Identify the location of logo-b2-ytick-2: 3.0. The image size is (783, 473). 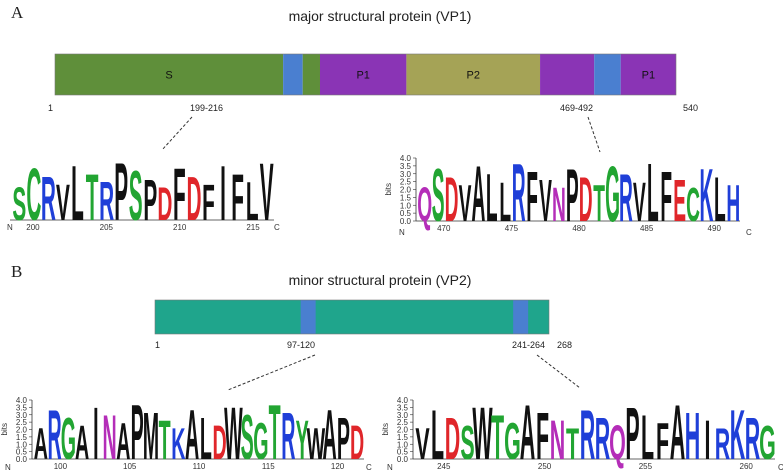
(403, 415).